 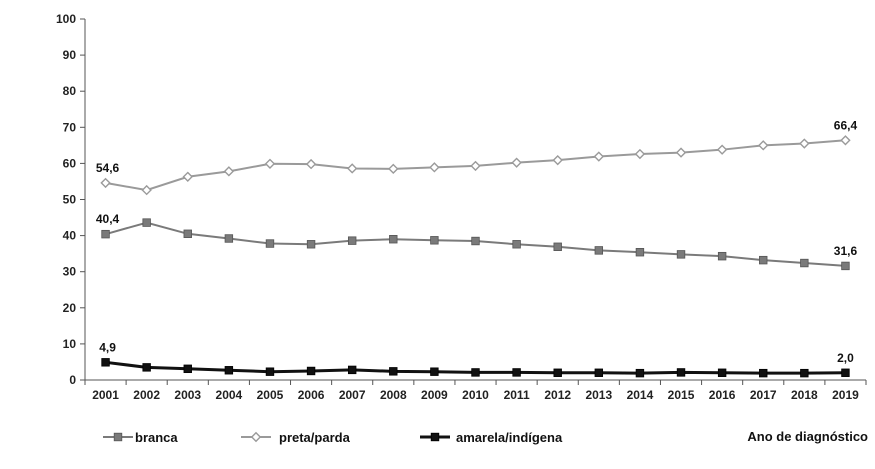 What do you see at coordinates (70, 308) in the screenshot?
I see `y-tick-label: 20` at bounding box center [70, 308].